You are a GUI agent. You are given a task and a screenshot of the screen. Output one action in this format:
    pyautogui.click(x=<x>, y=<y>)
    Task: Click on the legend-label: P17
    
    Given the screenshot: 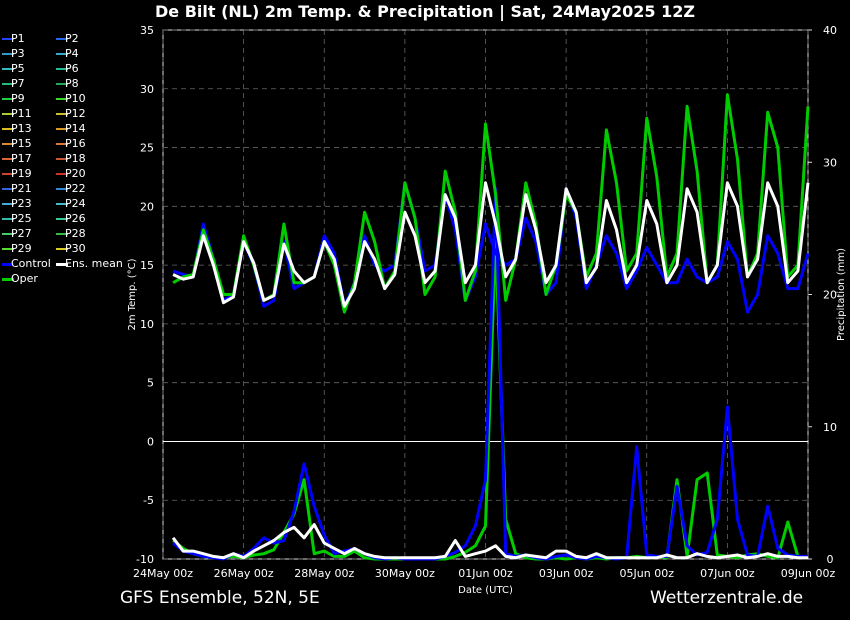 What is the action you would take?
    pyautogui.click(x=21, y=158)
    